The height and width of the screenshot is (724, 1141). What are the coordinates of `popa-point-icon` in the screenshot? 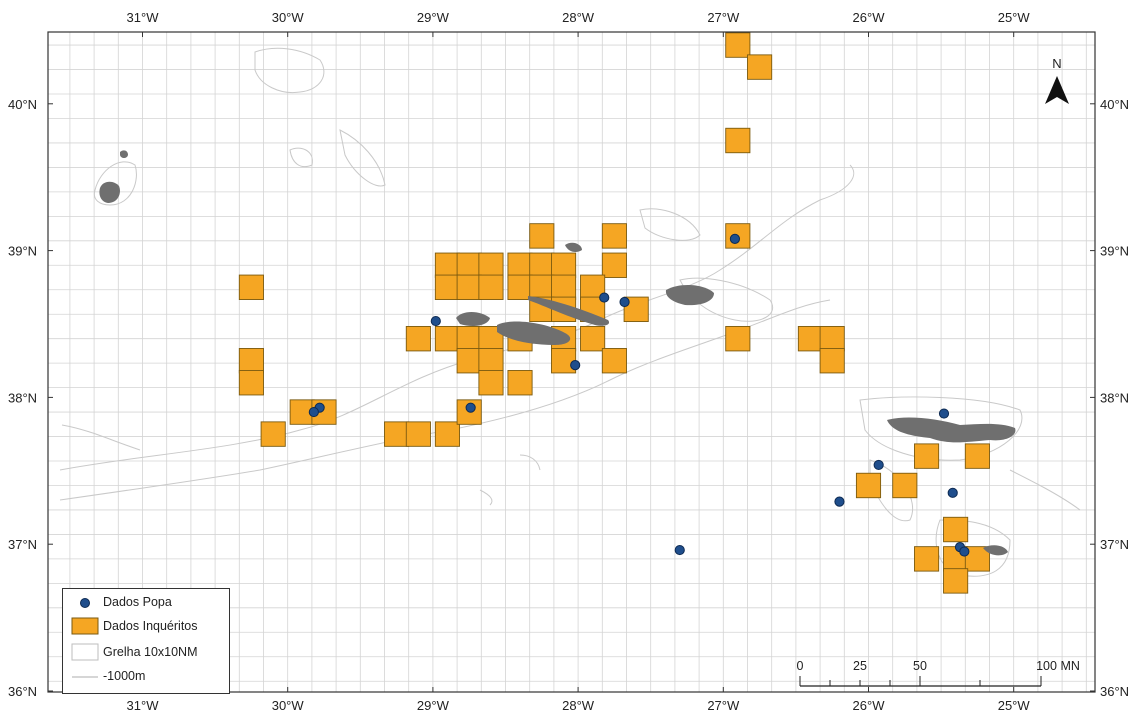 It's located at (85, 603).